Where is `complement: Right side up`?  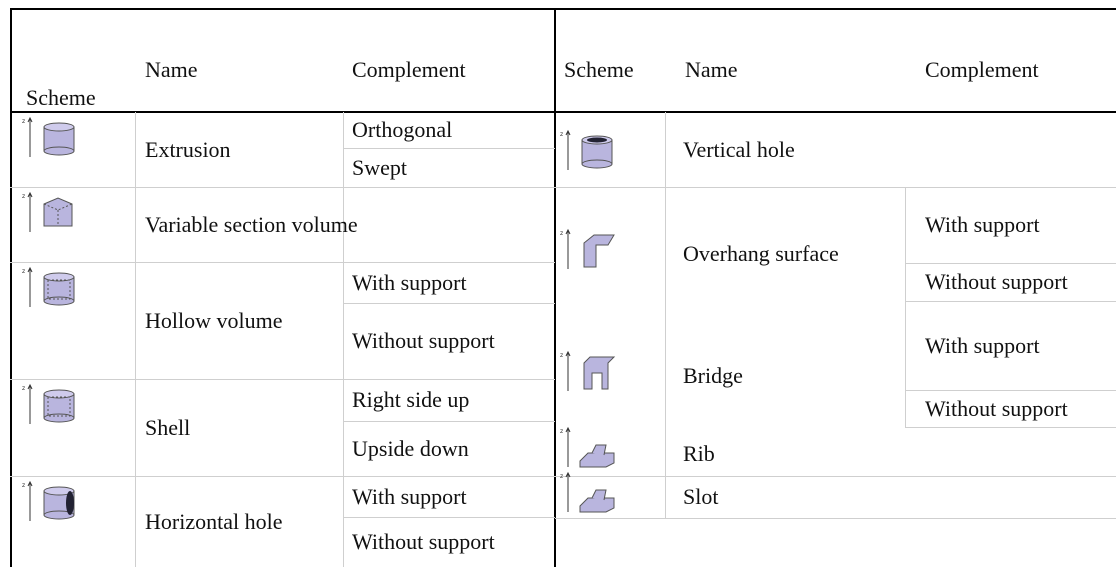 complement: Right side up is located at coordinates (411, 399).